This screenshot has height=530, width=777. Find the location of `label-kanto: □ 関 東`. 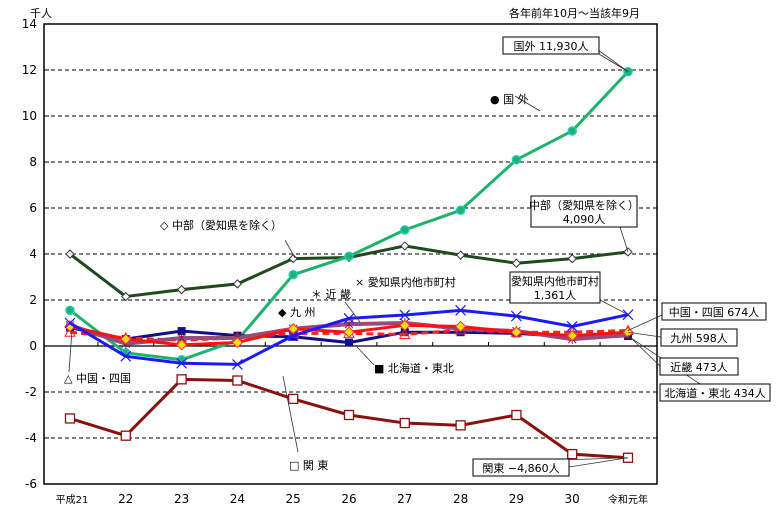

label-kanto: □ 関 東 is located at coordinates (308, 465).